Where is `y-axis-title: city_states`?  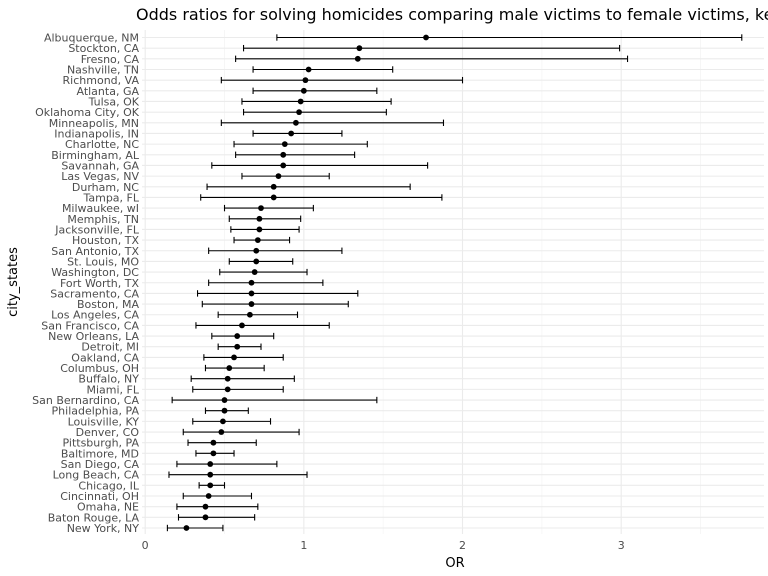 y-axis-title: city_states is located at coordinates (13, 282).